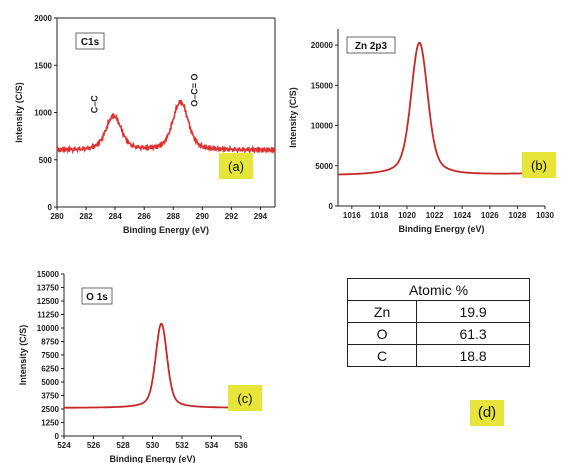 This screenshot has width=565, height=468. I want to click on inset-label: C1s, so click(90, 42).